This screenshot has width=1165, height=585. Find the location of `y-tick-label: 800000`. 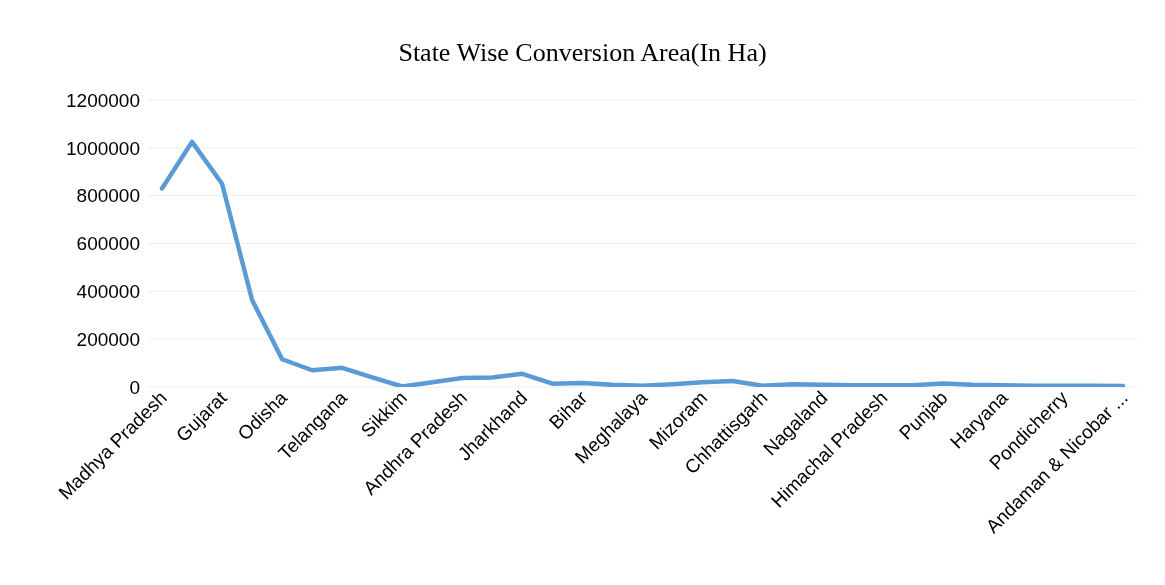

y-tick-label: 800000 is located at coordinates (108, 196).